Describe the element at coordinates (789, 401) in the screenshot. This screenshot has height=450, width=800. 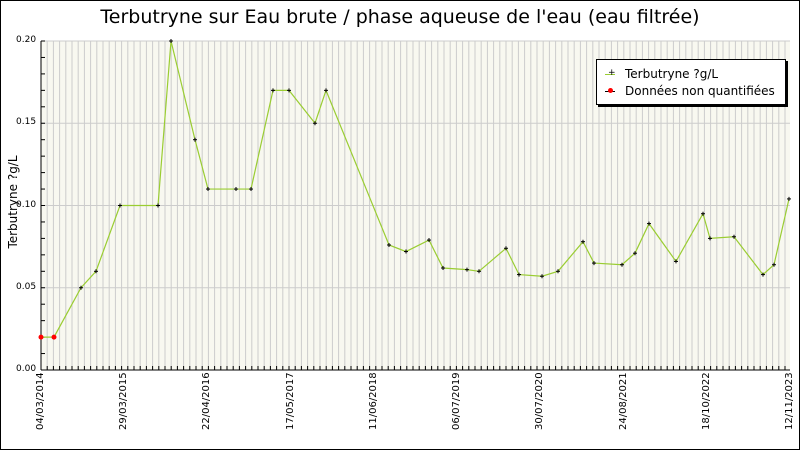
I see `x-tick-label: 12/11/2023` at that location.